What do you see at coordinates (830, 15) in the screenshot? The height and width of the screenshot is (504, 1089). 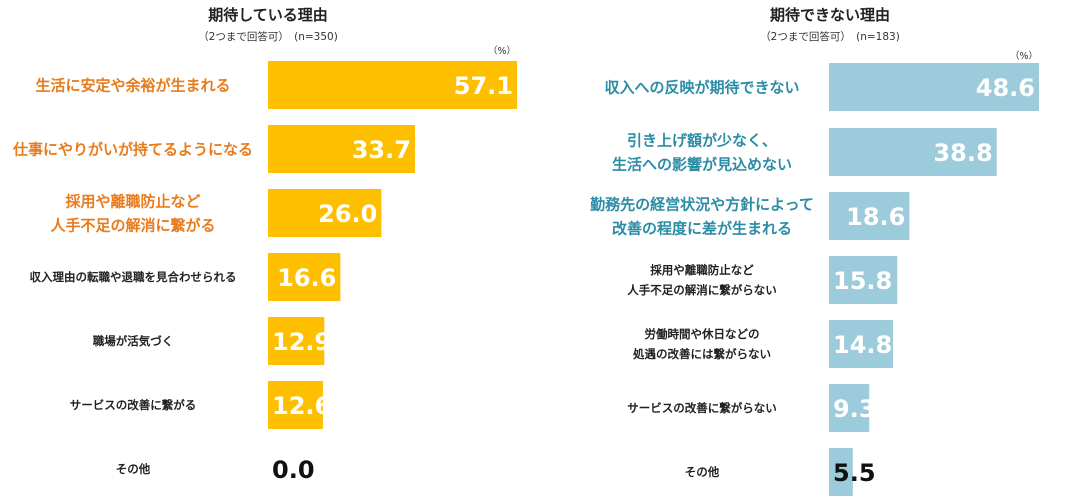 I see `chart-right-title: 期待できない理由` at bounding box center [830, 15].